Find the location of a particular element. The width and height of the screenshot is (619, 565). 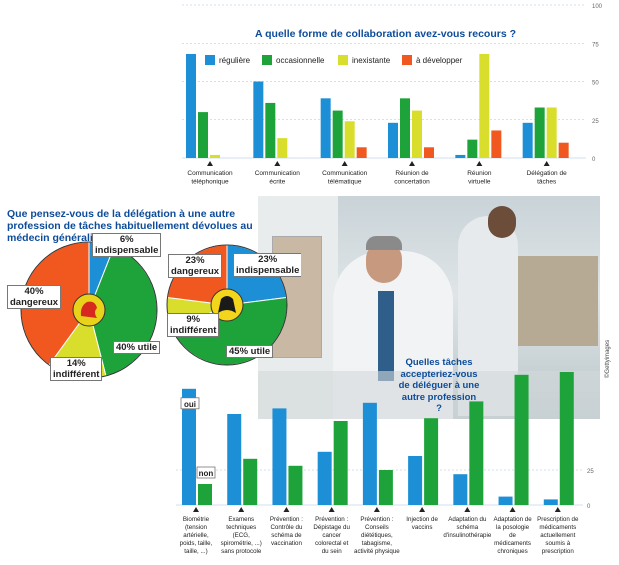

pie-label-utile: 45% utile is located at coordinates (250, 351).